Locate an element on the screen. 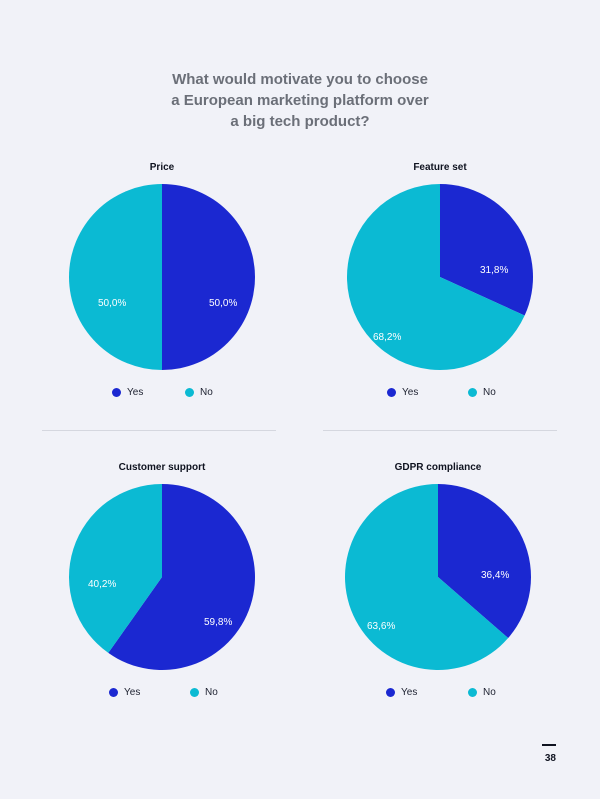 The height and width of the screenshot is (799, 600). slice-label-yes: 31,8% is located at coordinates (494, 270).